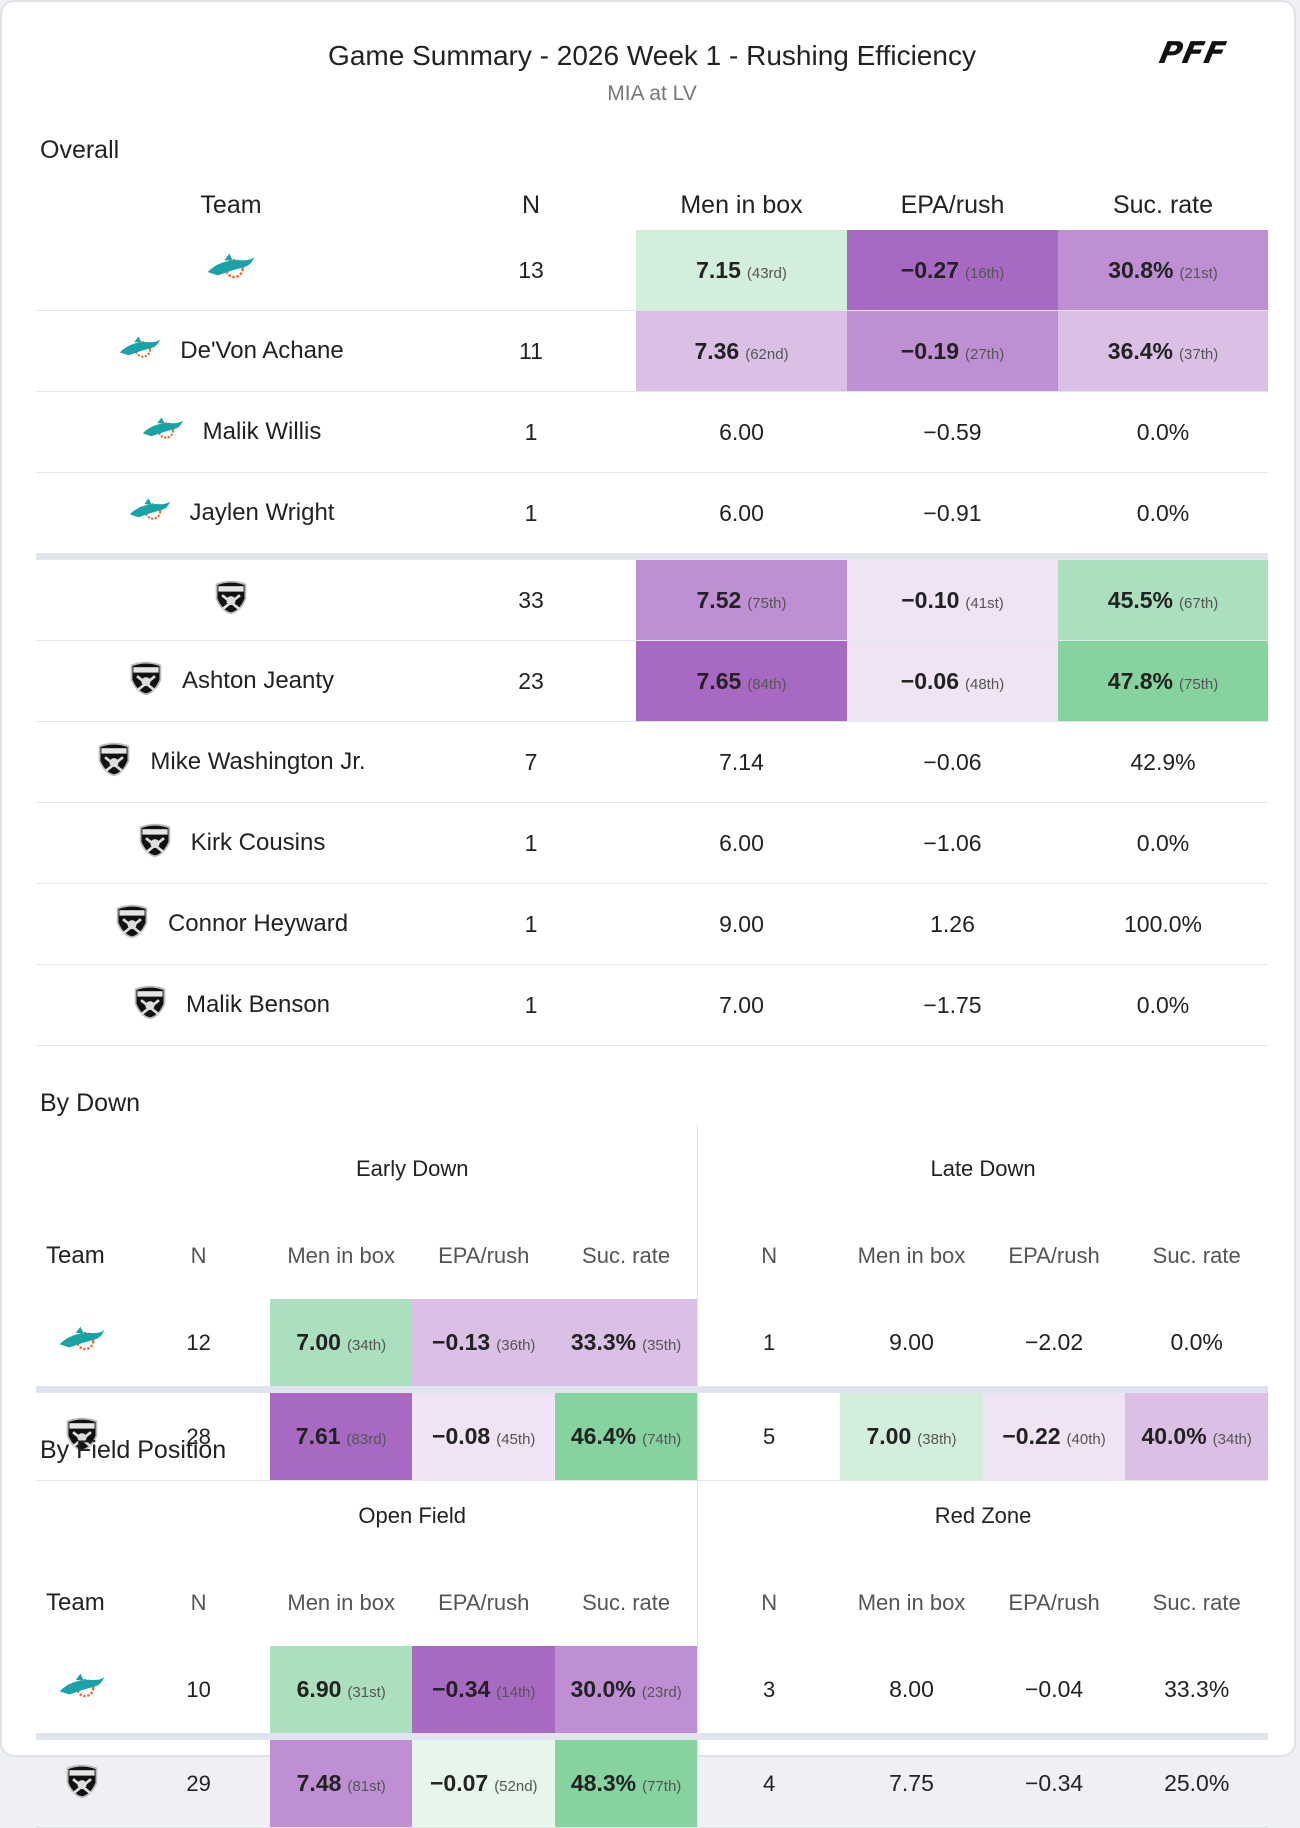 This screenshot has width=1300, height=1828. Describe the element at coordinates (1163, 351) in the screenshot. I see `suc-rate-cell: 36.4% (37th)` at that location.